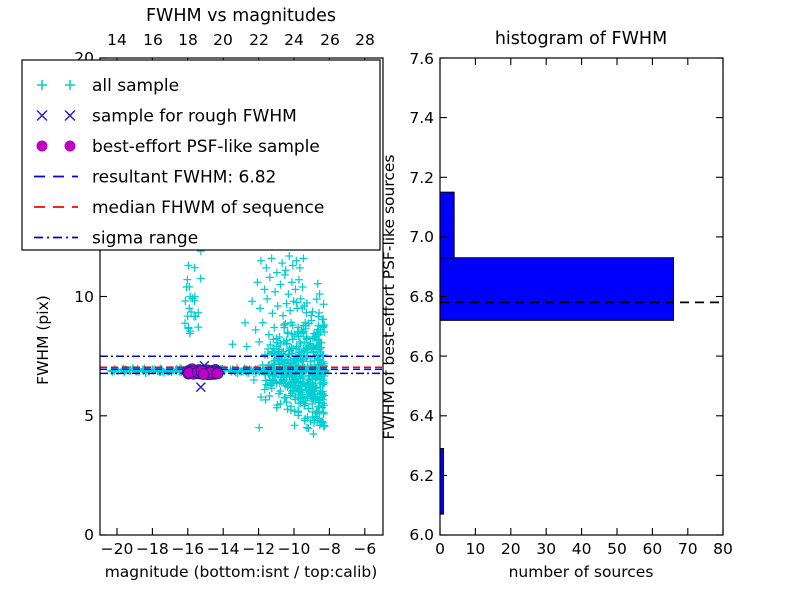  I want to click on right-panel-x-ticklabels: 0 10 20 30 40 50 60 70 80, so click(584, 549).